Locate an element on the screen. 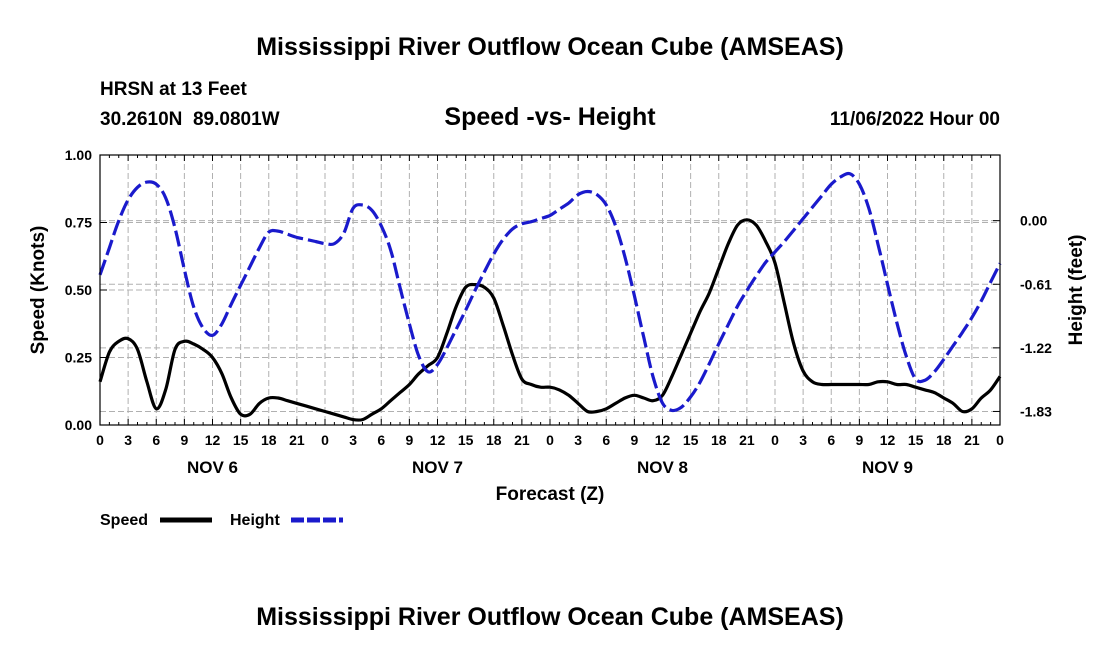  legend: Speed Height is located at coordinates (221, 520).